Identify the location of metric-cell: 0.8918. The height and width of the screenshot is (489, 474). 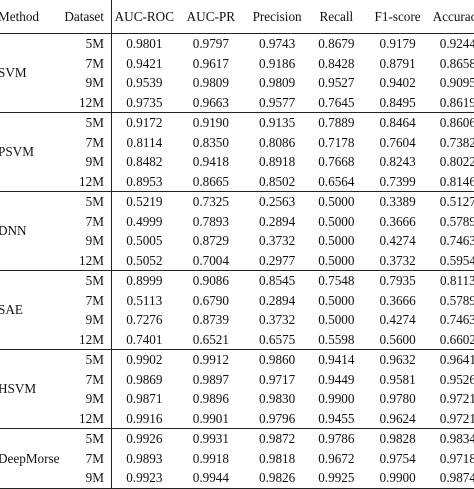
(277, 161).